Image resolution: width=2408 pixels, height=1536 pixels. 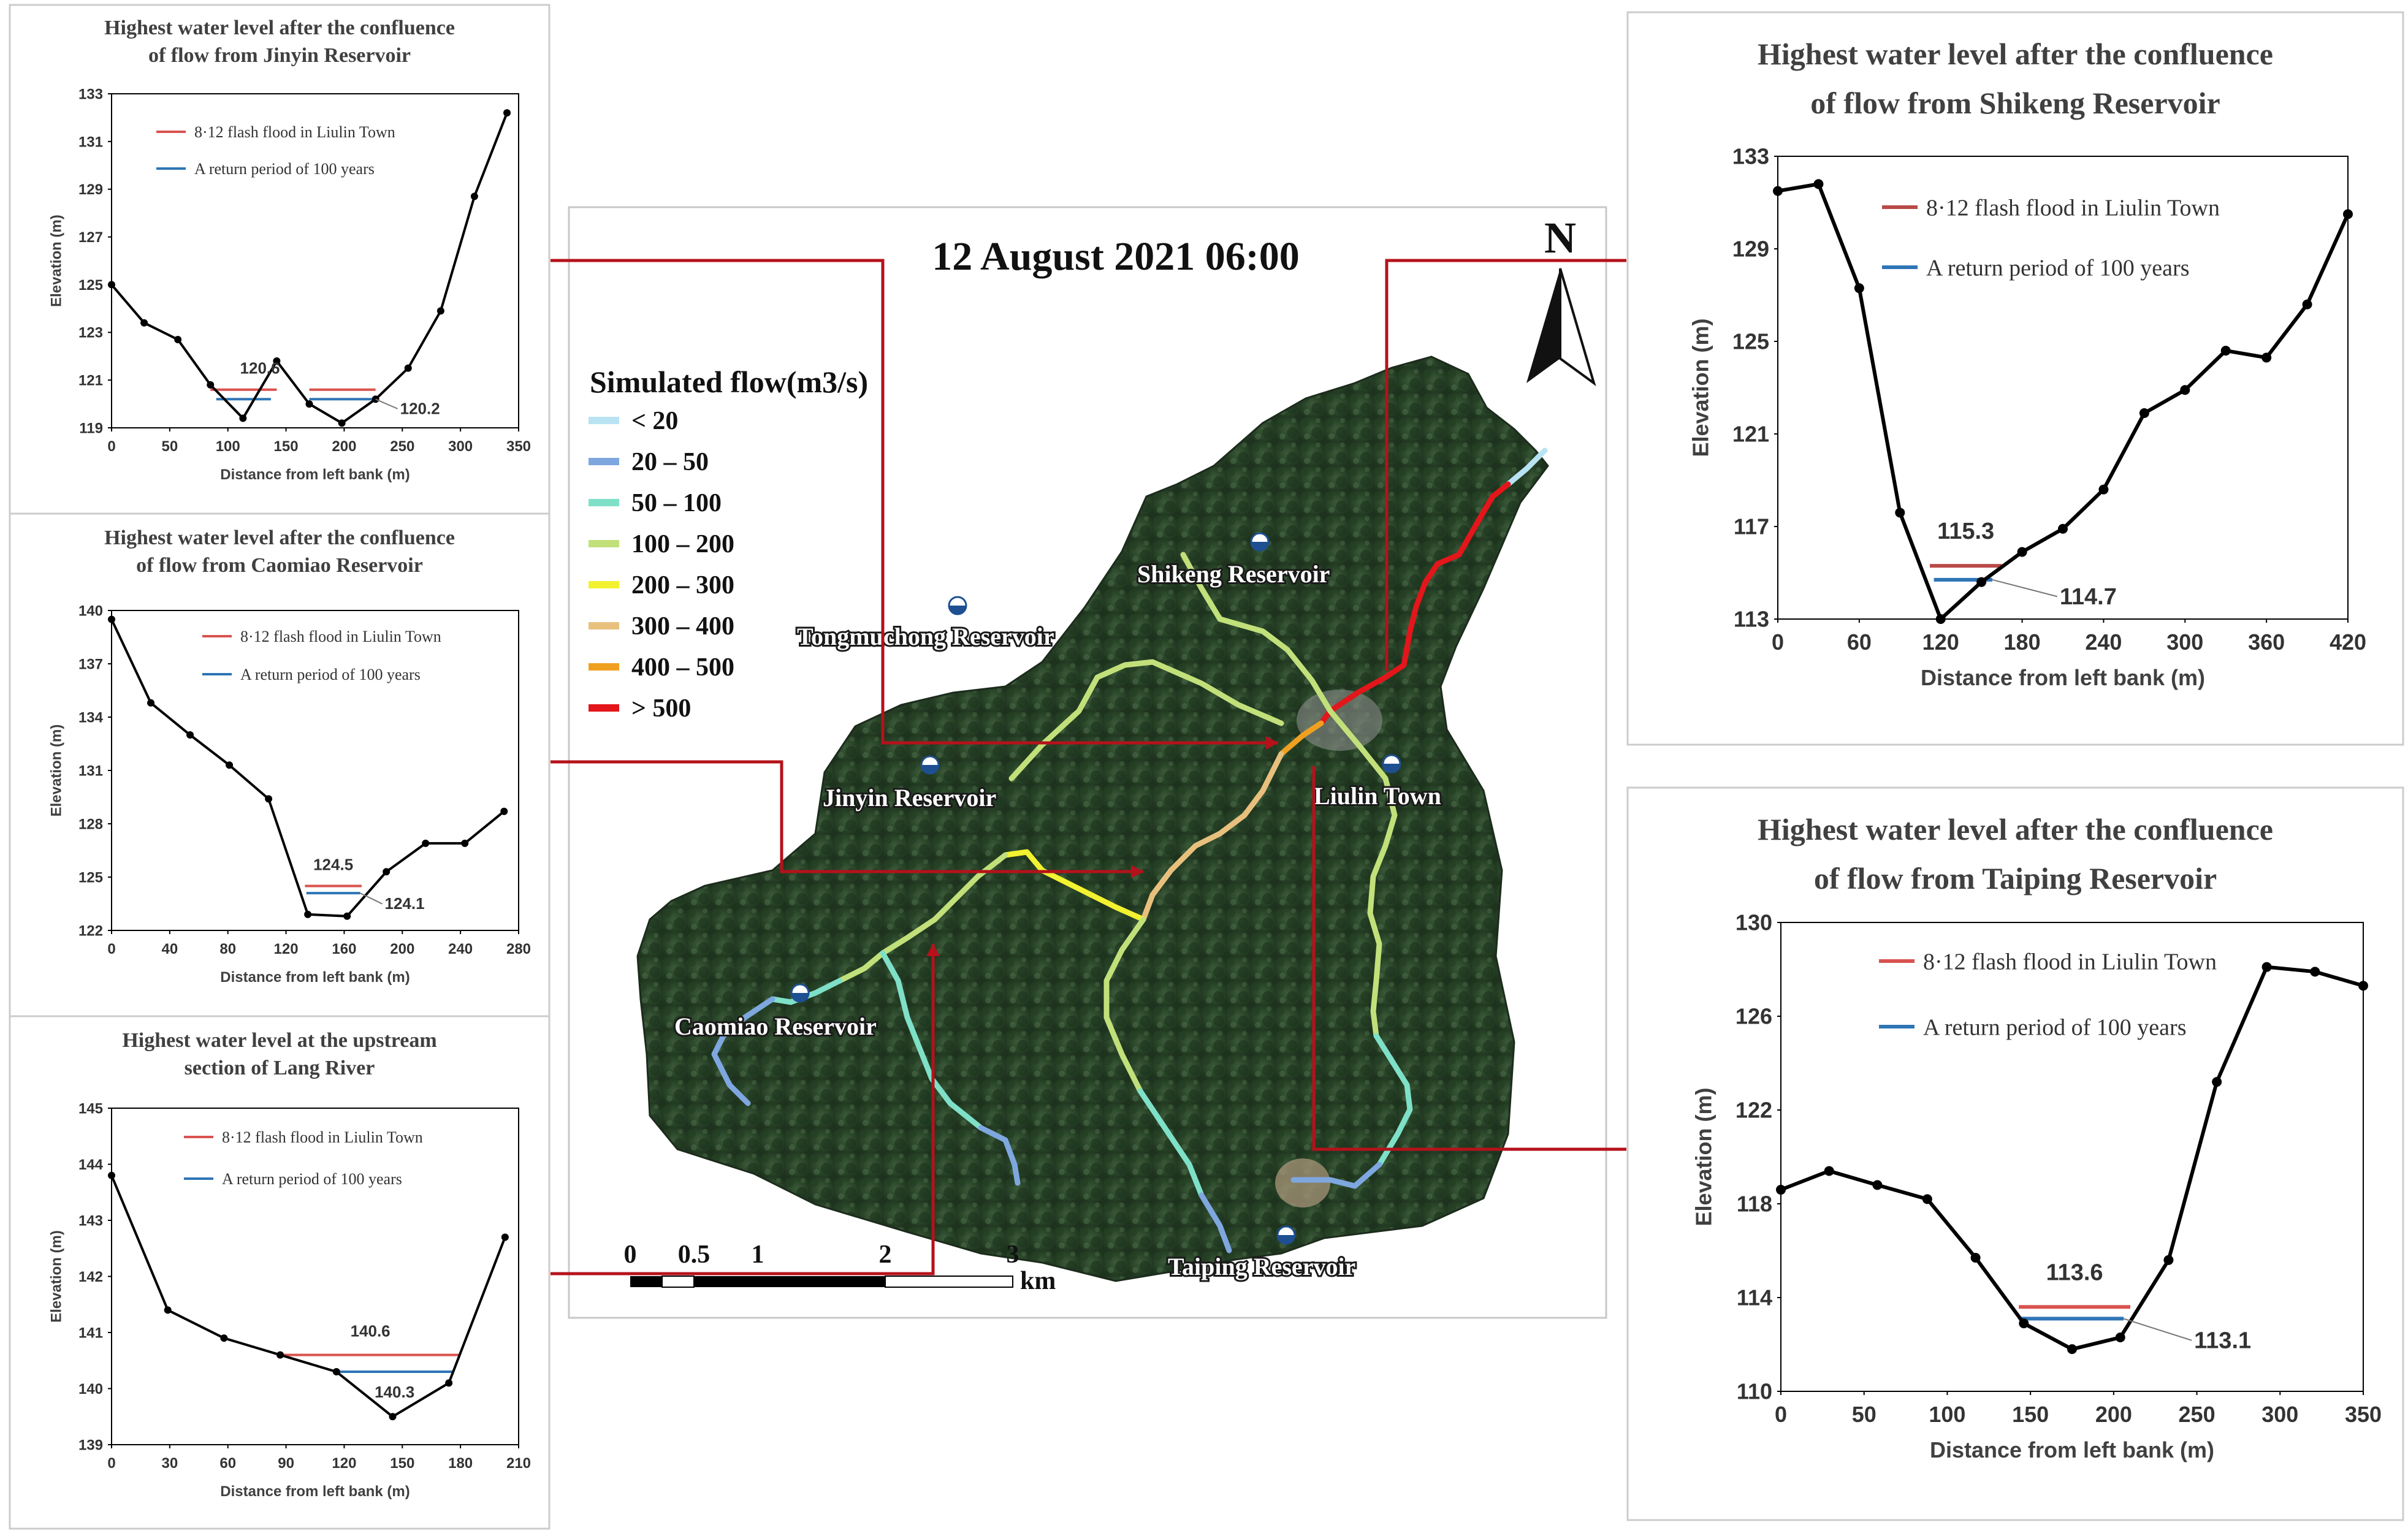 What do you see at coordinates (1260, 542) in the screenshot?
I see `reservoir-icon-shikeng` at bounding box center [1260, 542].